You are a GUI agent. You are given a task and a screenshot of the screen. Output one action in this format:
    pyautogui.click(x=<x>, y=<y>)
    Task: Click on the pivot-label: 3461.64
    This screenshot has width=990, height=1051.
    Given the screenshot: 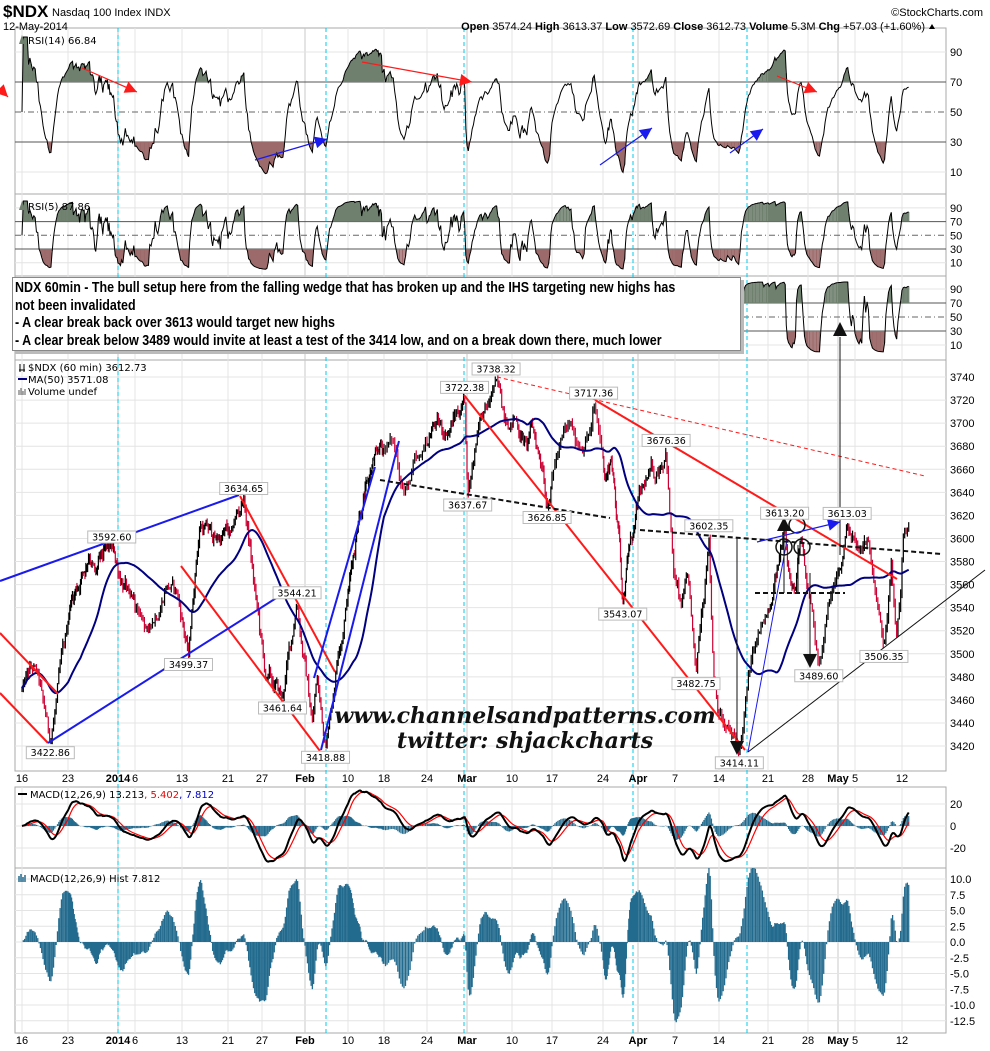 What is the action you would take?
    pyautogui.click(x=282, y=708)
    